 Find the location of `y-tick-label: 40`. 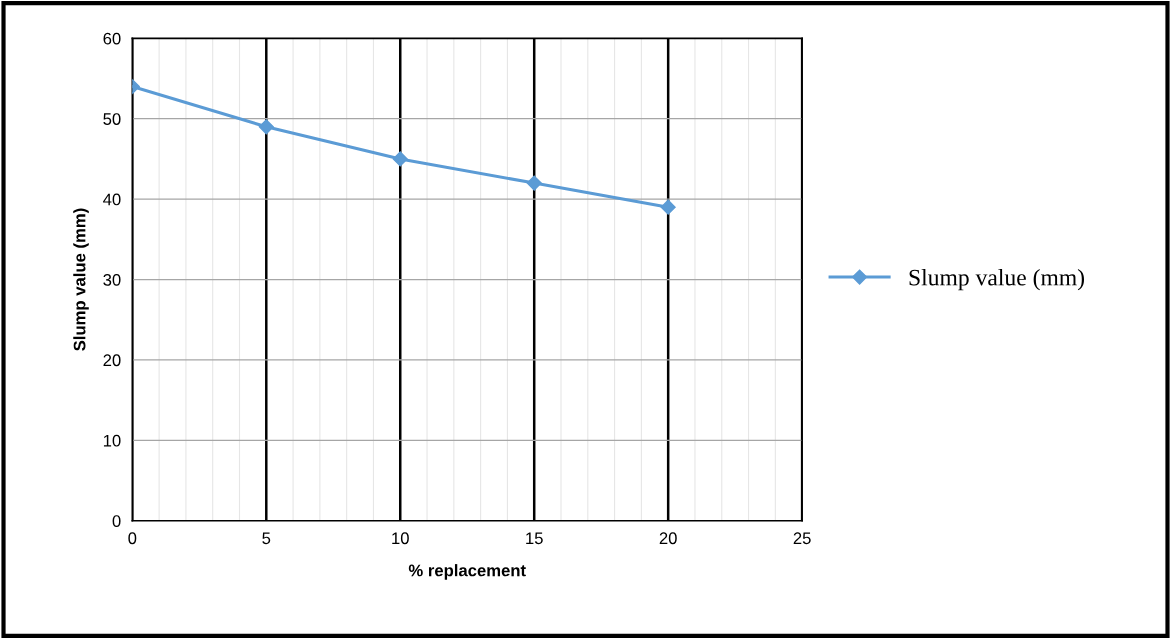

y-tick-label: 40 is located at coordinates (112, 199).